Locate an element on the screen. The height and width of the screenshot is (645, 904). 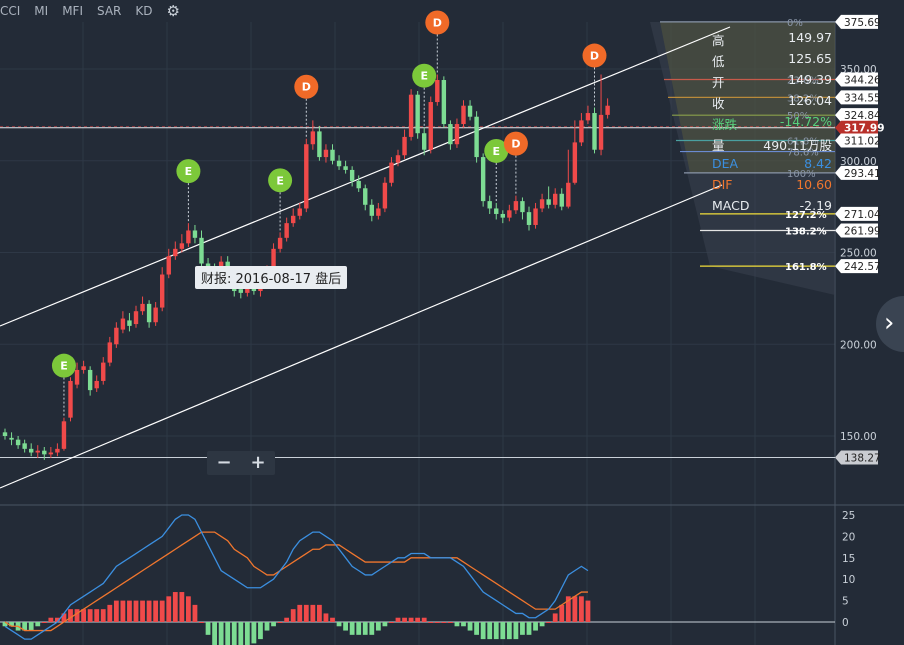
info-label: 低 is located at coordinates (718, 61).